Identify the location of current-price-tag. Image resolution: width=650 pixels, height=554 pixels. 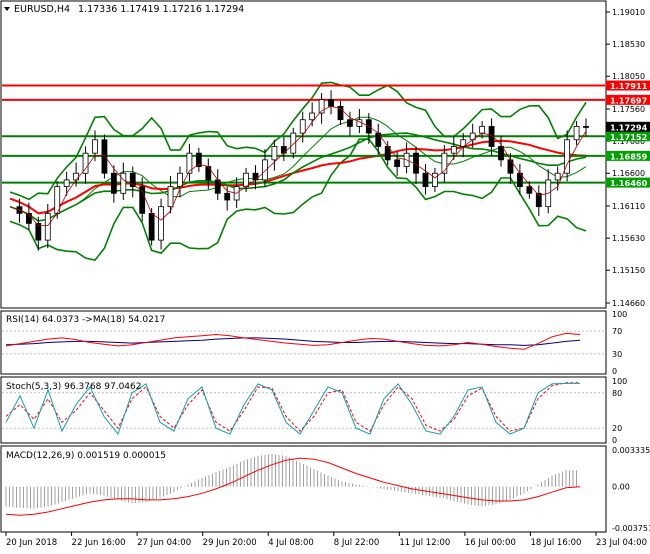
(628, 126).